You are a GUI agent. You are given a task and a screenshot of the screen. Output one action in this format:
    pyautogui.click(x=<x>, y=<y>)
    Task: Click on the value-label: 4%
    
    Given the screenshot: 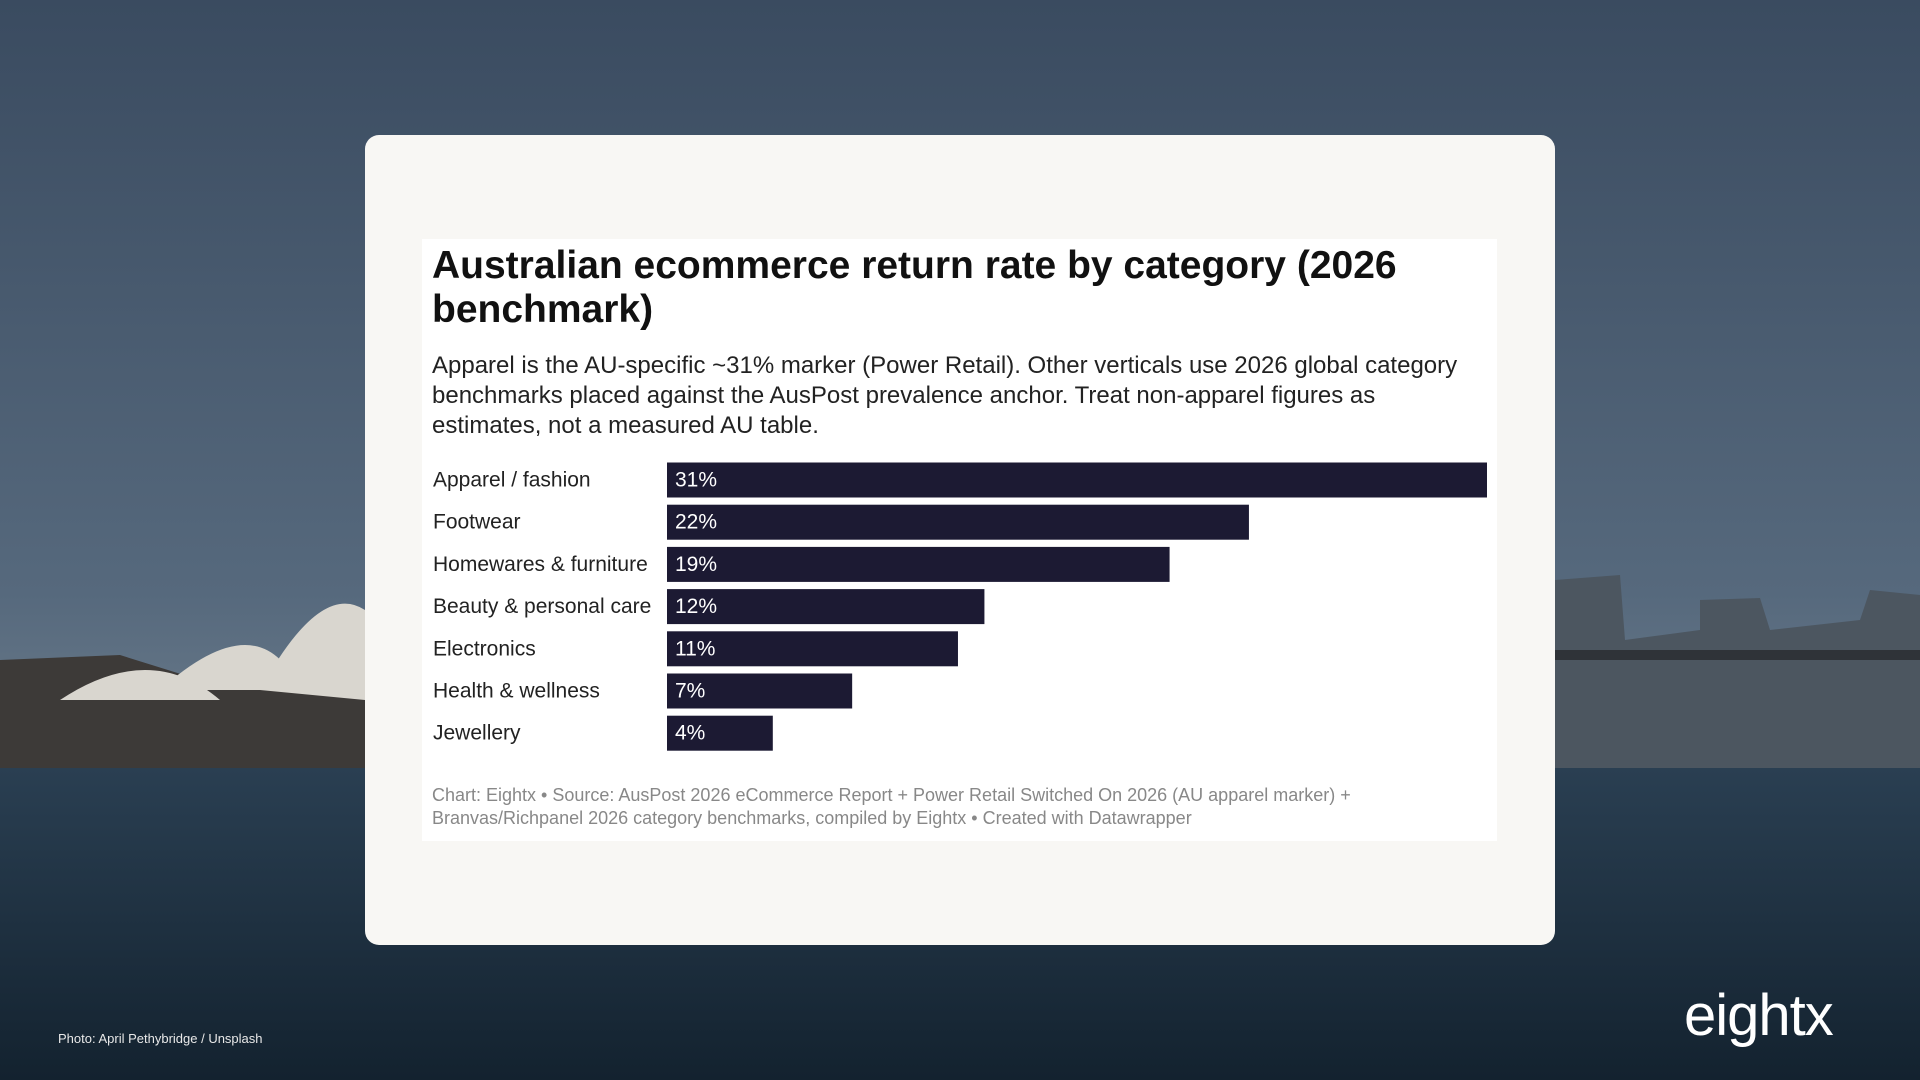 What is the action you would take?
    pyautogui.click(x=690, y=733)
    